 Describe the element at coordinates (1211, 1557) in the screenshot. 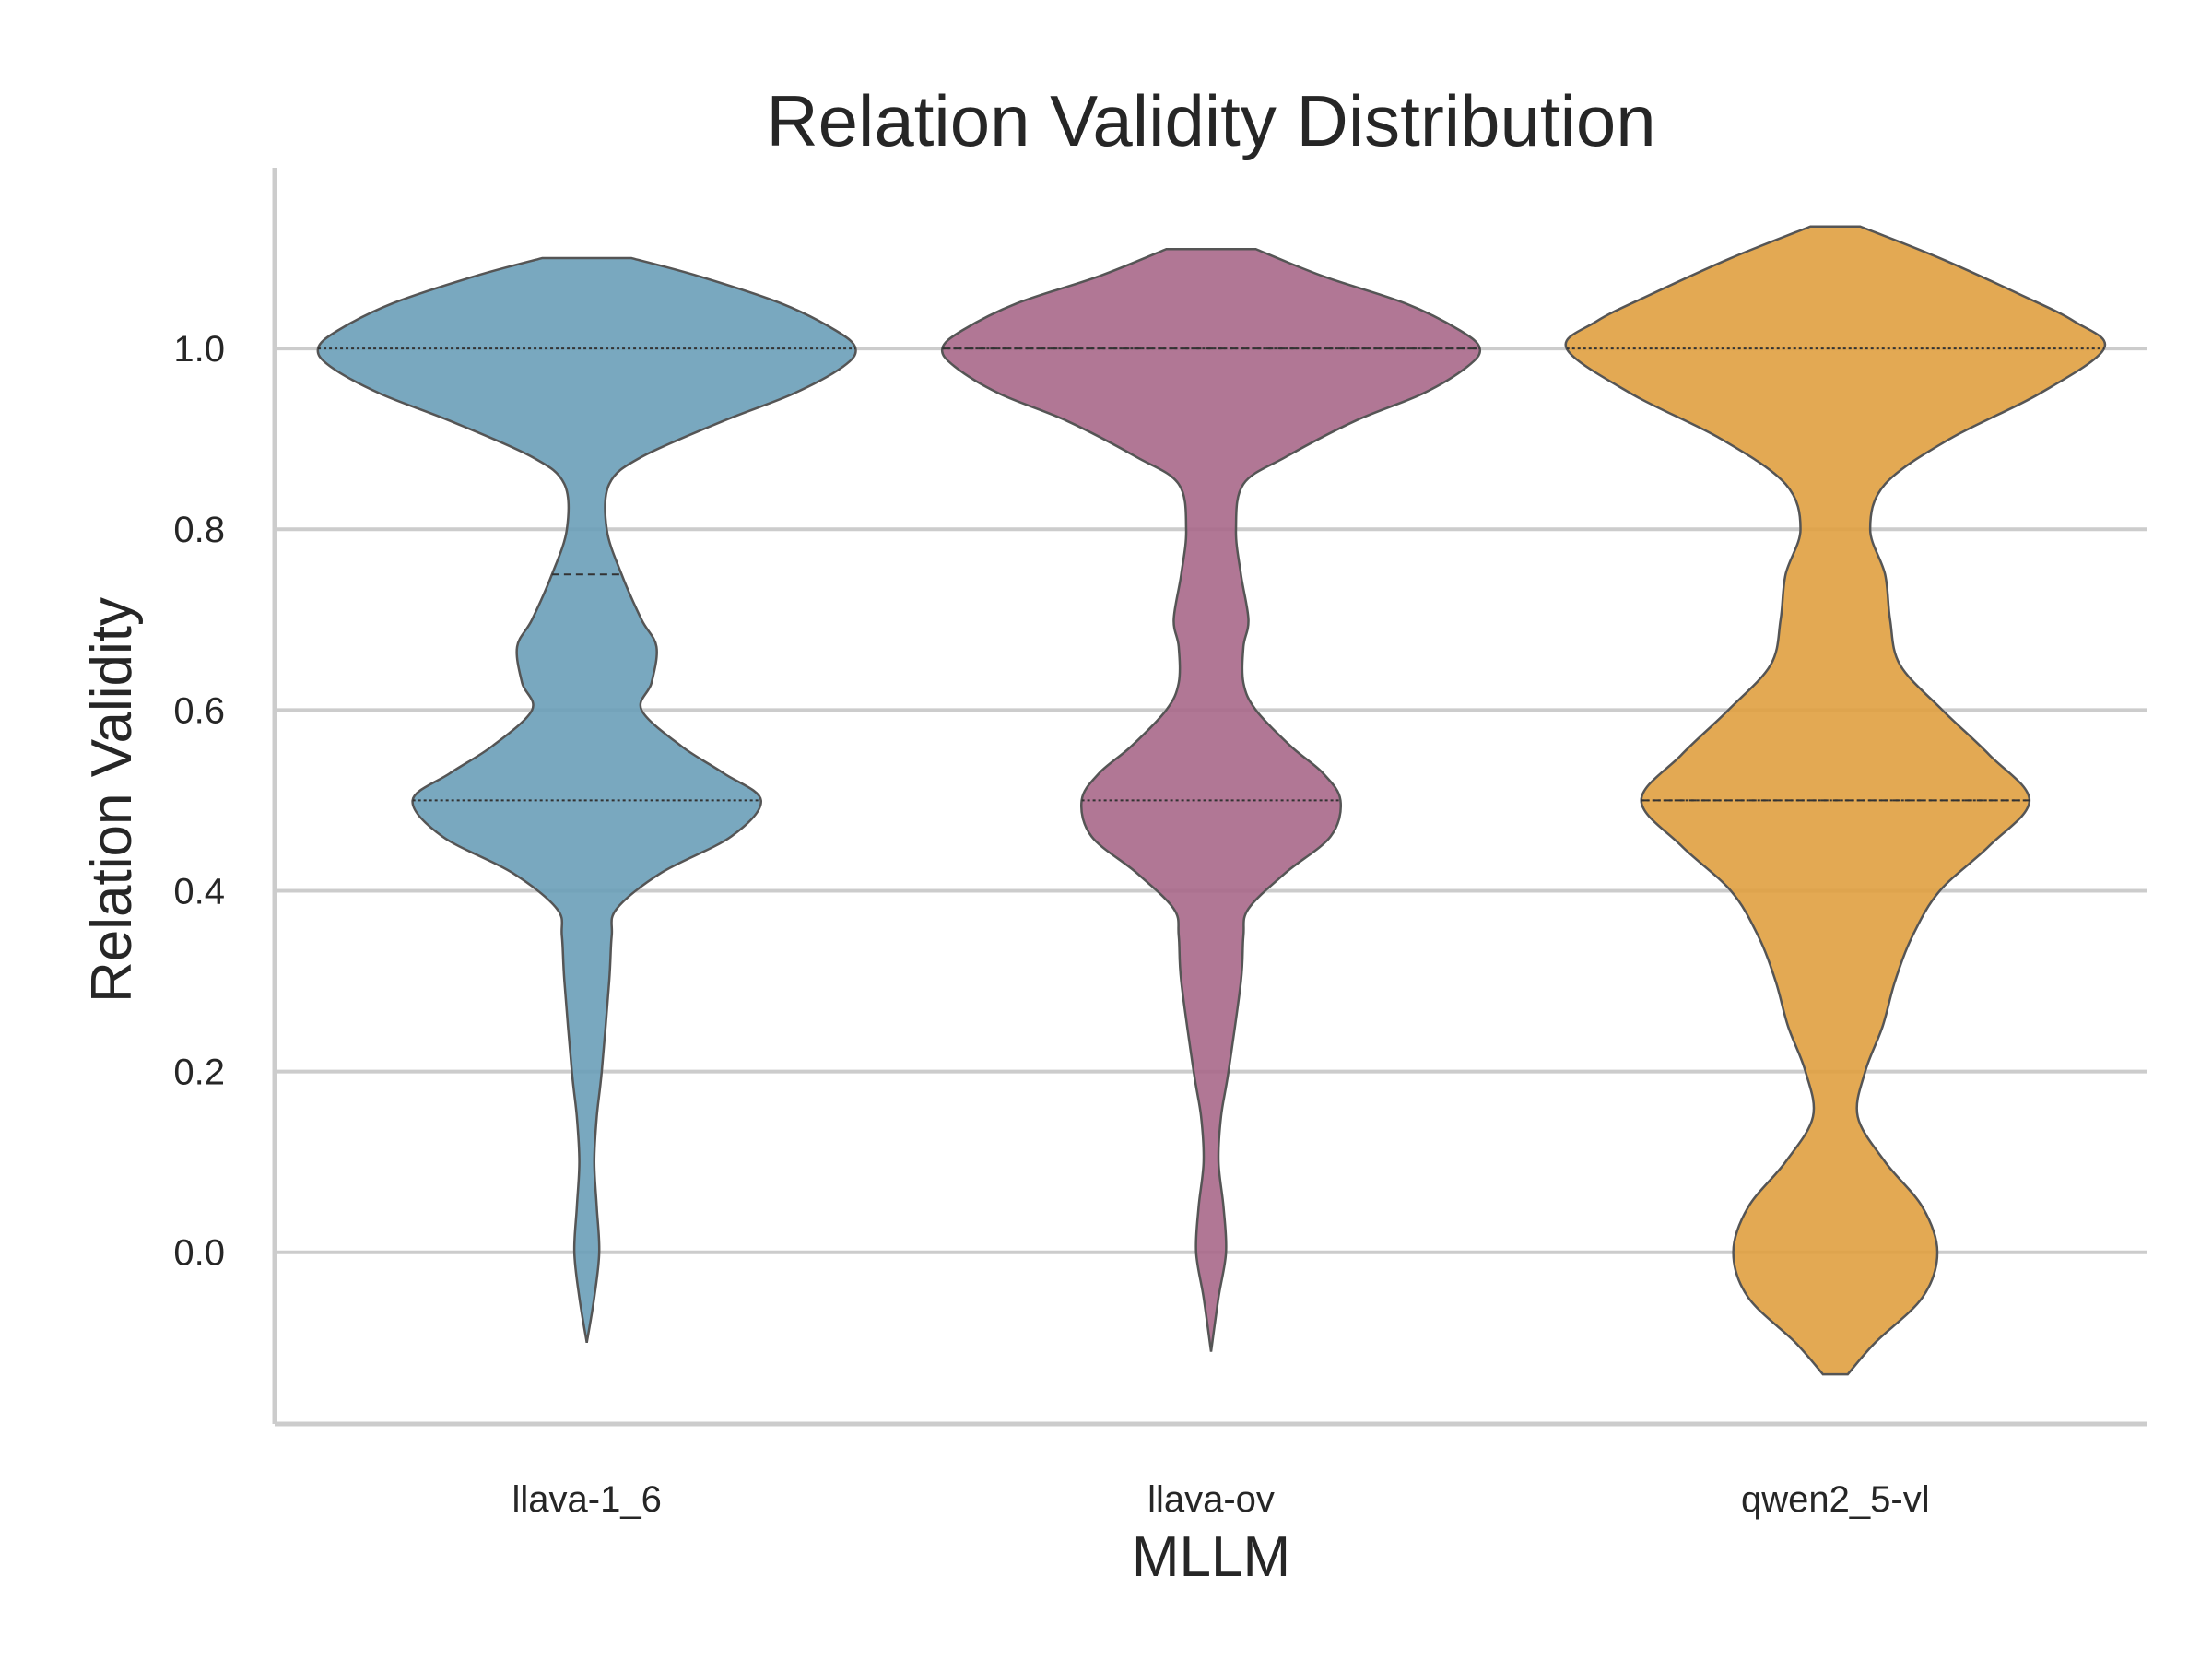

I see `x-axis-label: MLLM` at that location.